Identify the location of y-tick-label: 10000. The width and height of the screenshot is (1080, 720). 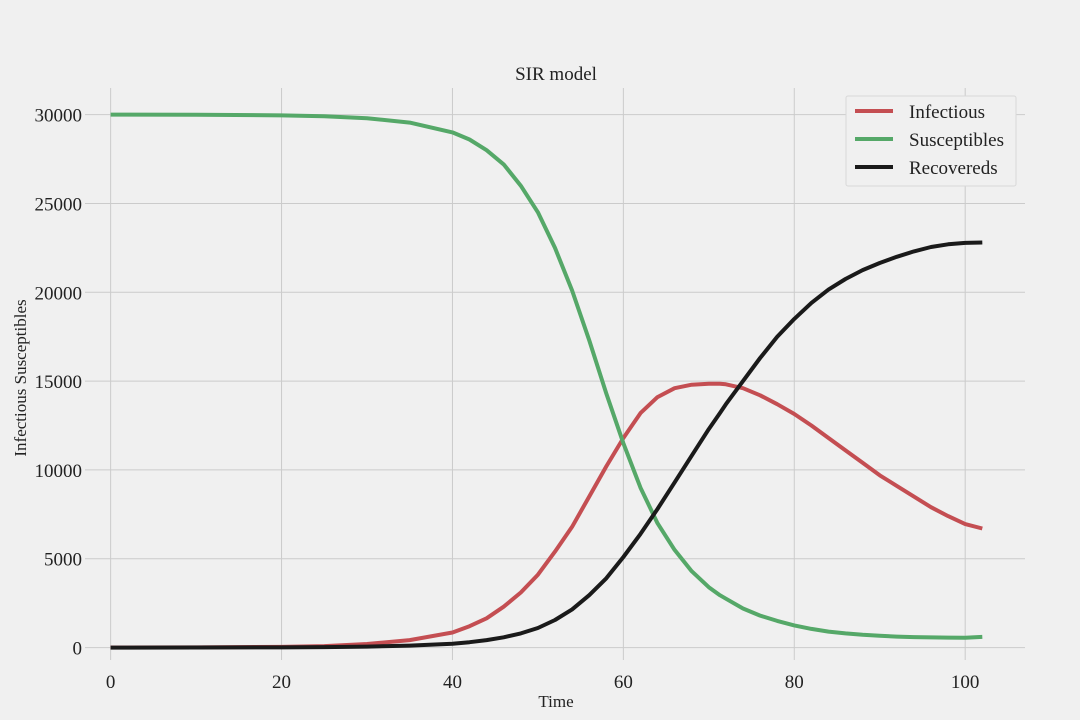
(59, 471).